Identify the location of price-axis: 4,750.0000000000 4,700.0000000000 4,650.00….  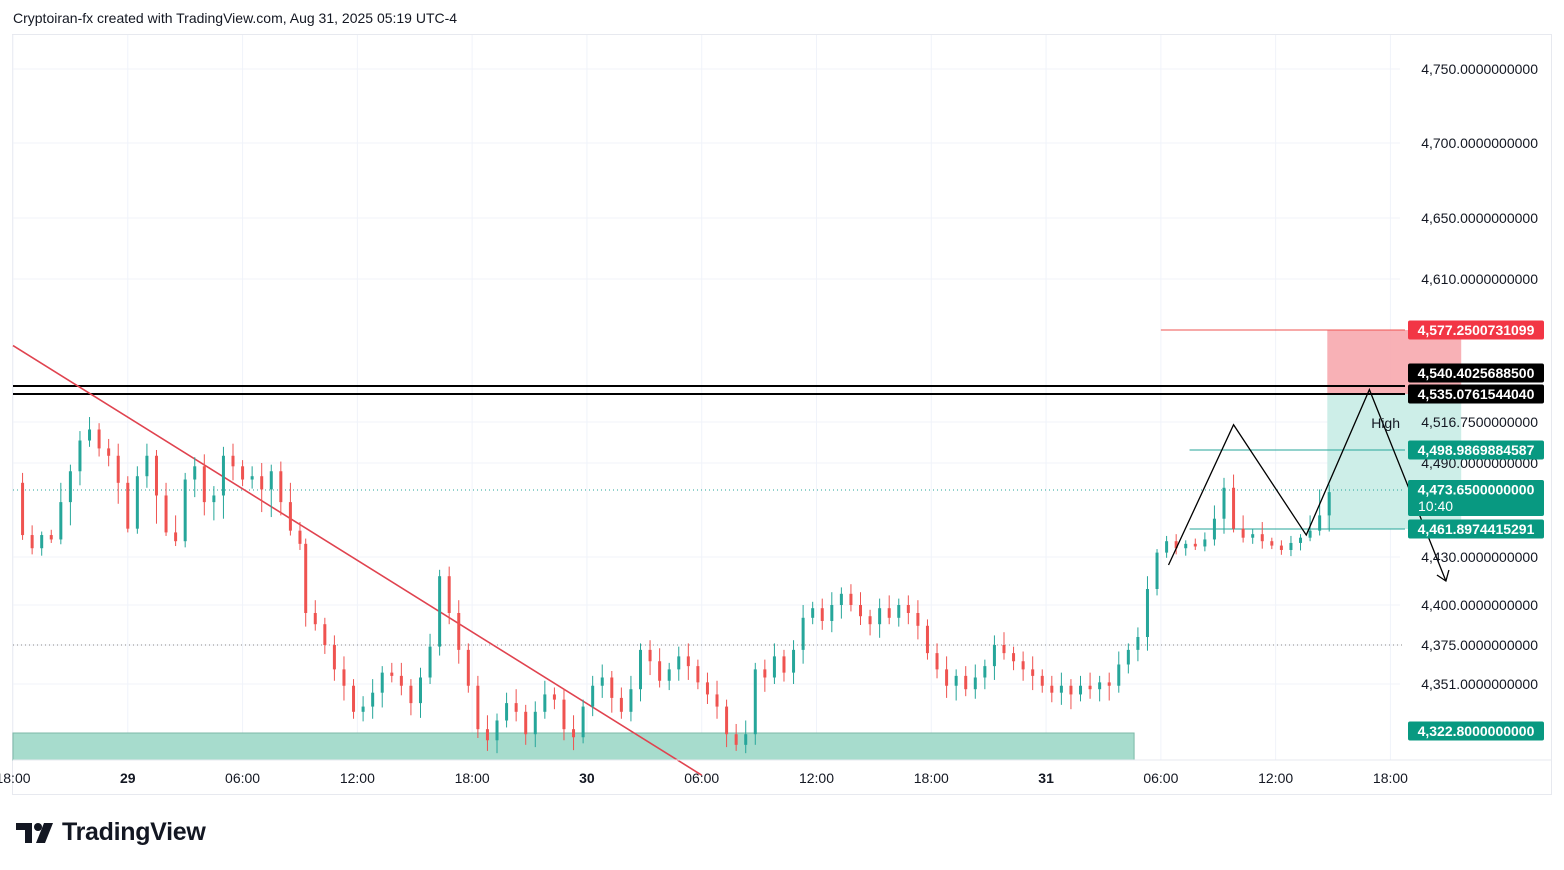
(1454, 376).